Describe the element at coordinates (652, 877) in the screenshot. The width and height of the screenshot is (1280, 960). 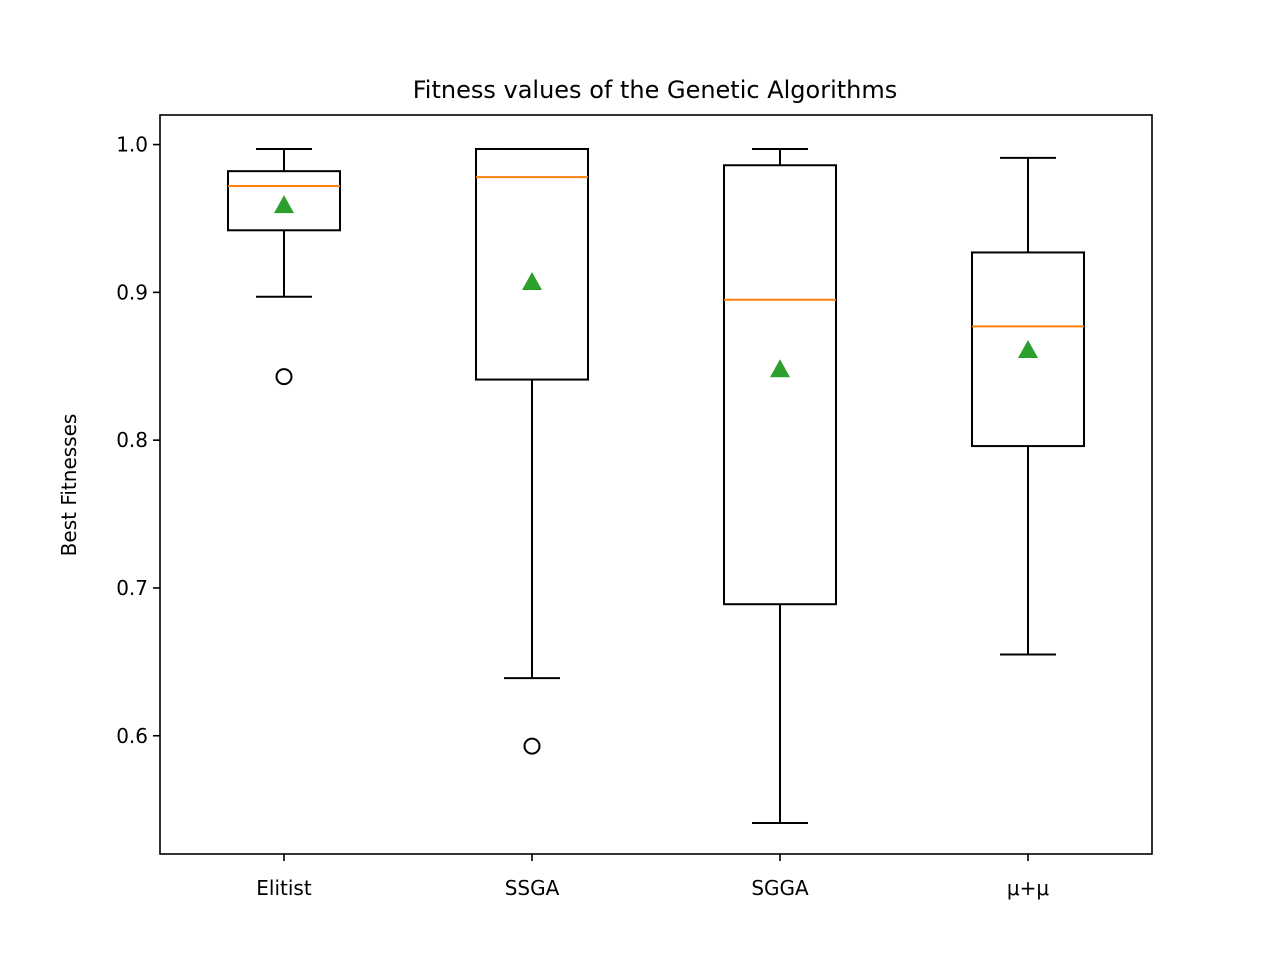
I see `x-axis-ticks: Elitist SSGA SGGA μ+μ` at that location.